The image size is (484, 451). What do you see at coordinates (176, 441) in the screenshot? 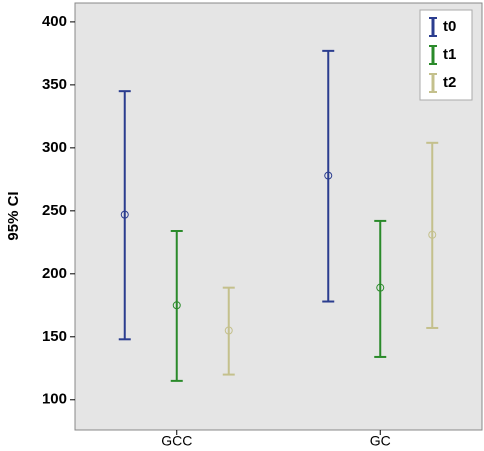
I see `x-tick-label: GCC` at bounding box center [176, 441].